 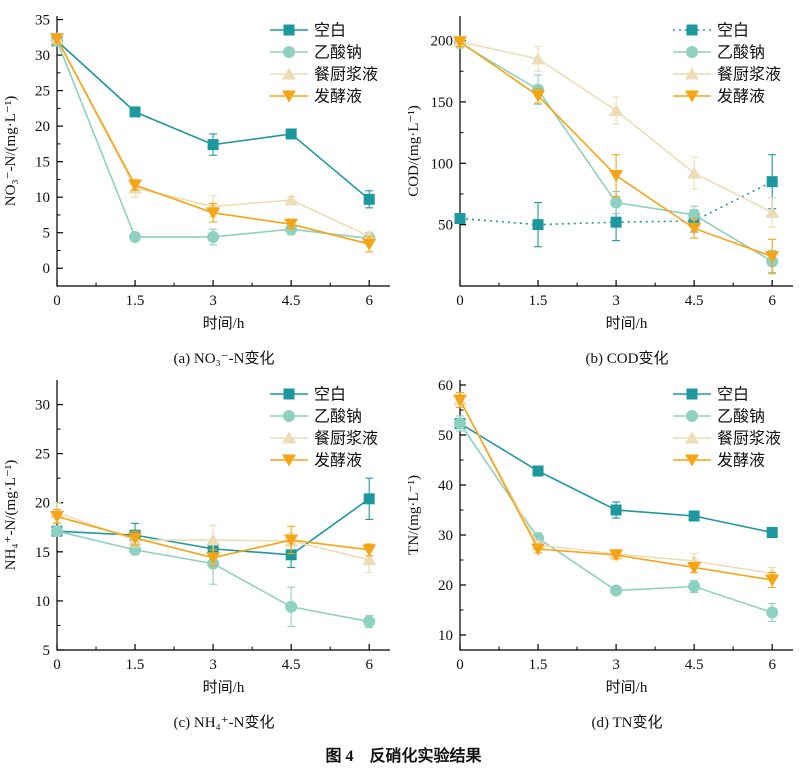 What do you see at coordinates (11, 151) in the screenshot?
I see `y-axis-label: NO₃⁻-N/(mg·L⁻¹)` at bounding box center [11, 151].